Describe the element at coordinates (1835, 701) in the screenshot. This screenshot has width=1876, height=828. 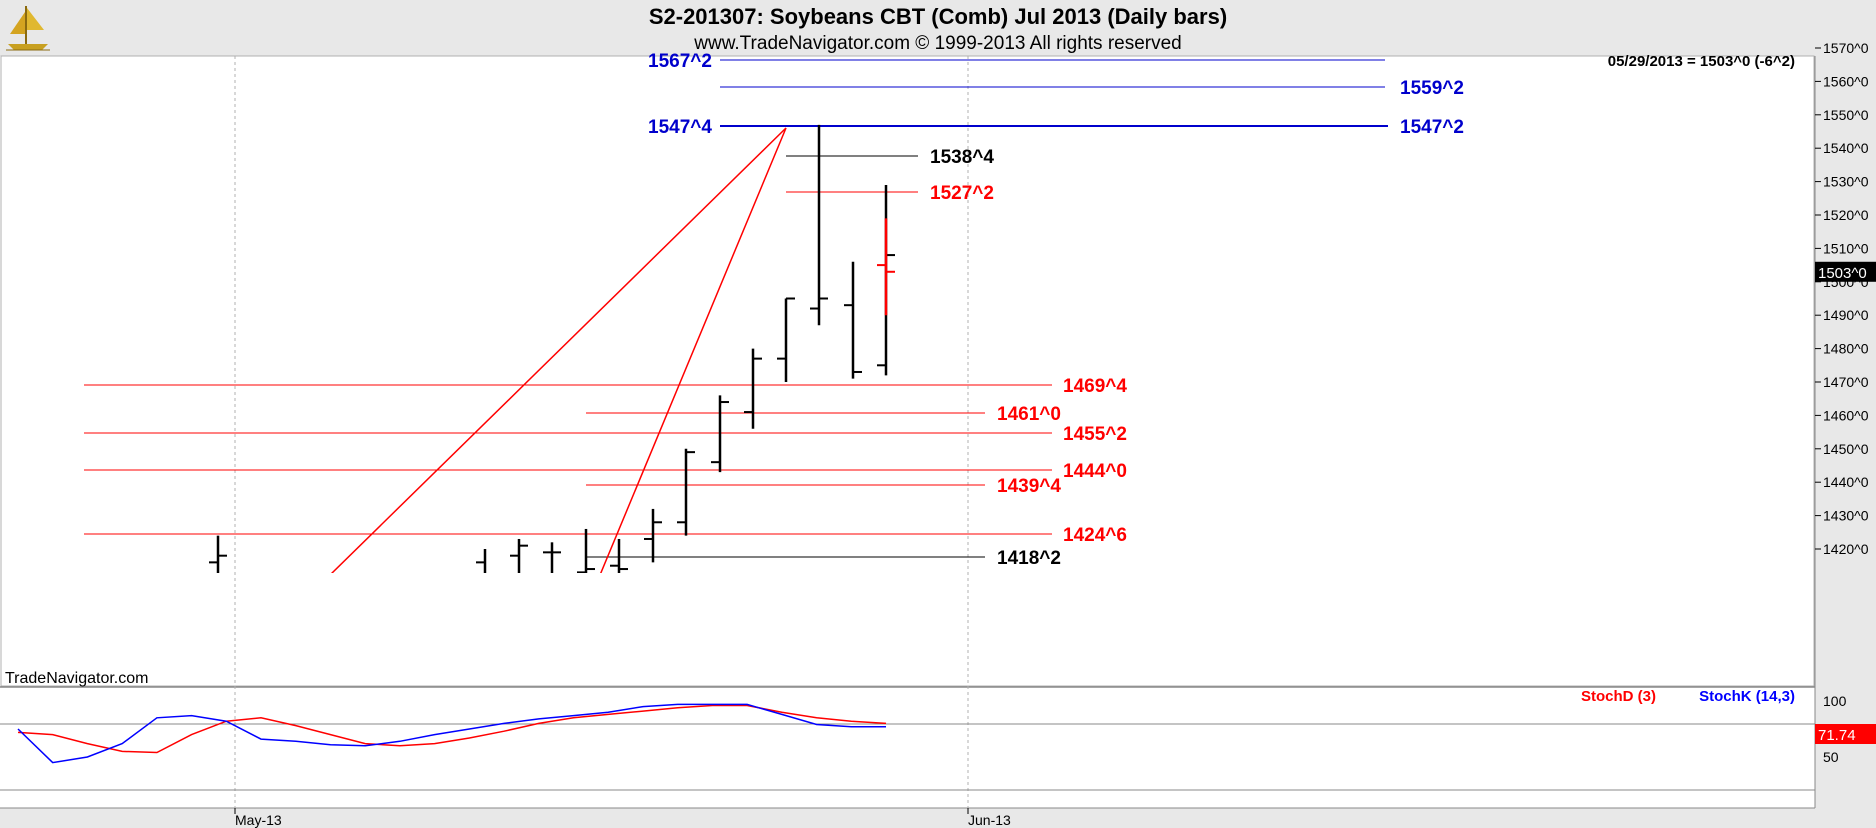
I see `stoch-y-tick-label: 100` at that location.